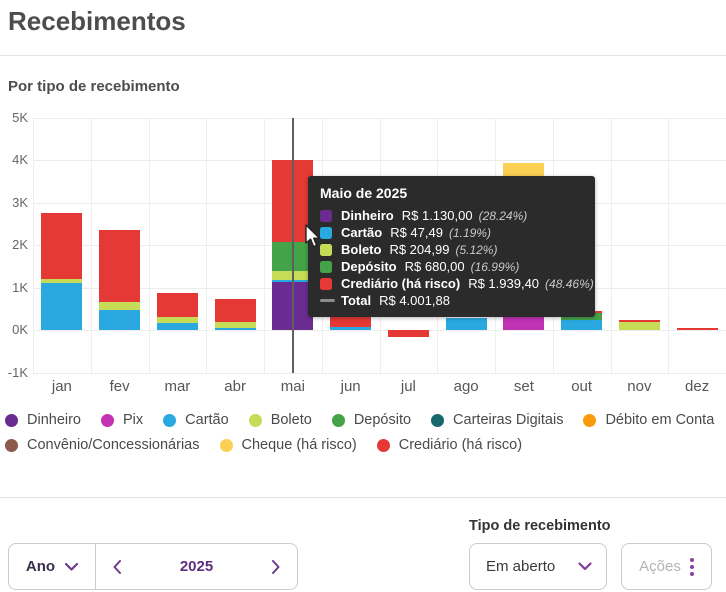 The width and height of the screenshot is (726, 592). What do you see at coordinates (54, 420) in the screenshot?
I see `legend-label: Dinheiro` at bounding box center [54, 420].